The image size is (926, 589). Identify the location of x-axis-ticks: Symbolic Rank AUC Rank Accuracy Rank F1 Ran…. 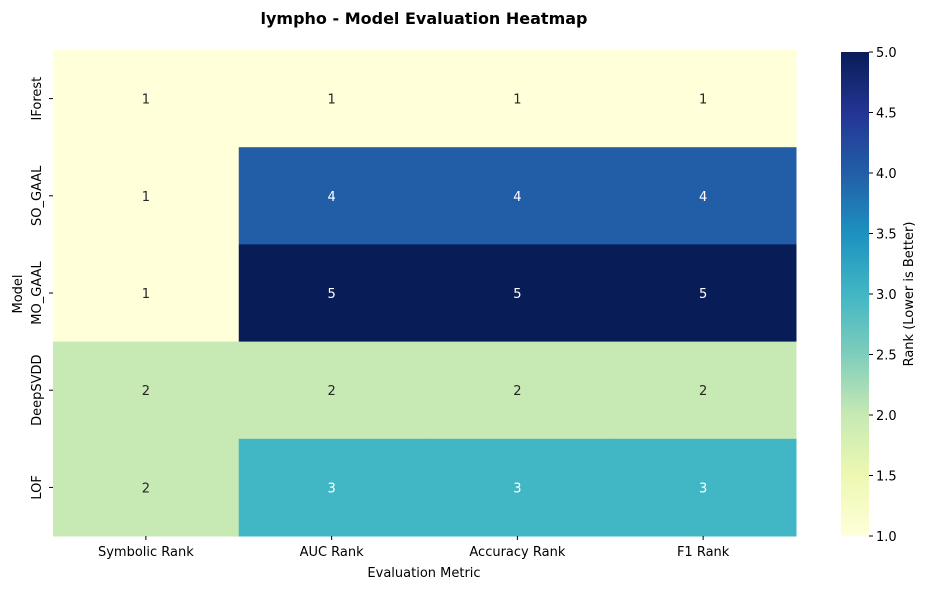
(414, 548).